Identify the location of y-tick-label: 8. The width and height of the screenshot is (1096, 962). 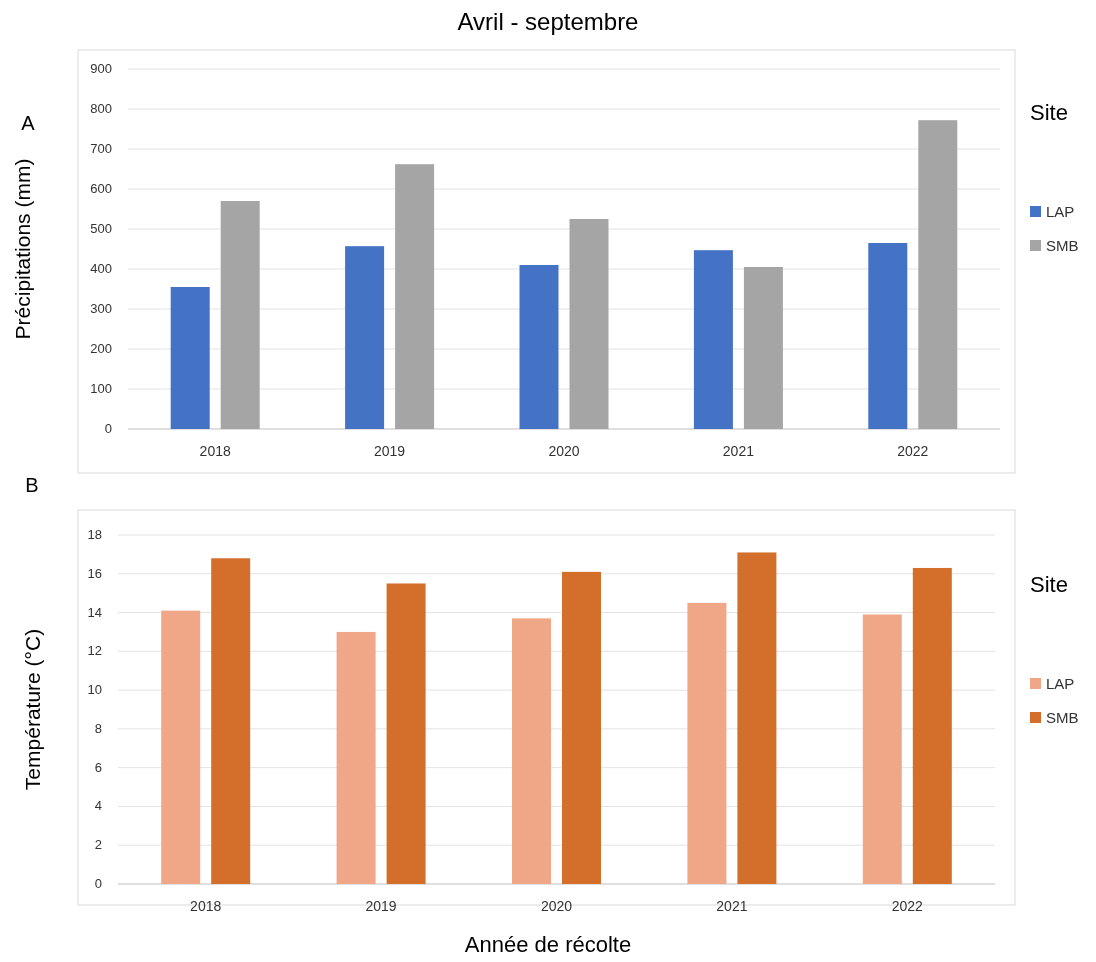
(98, 728).